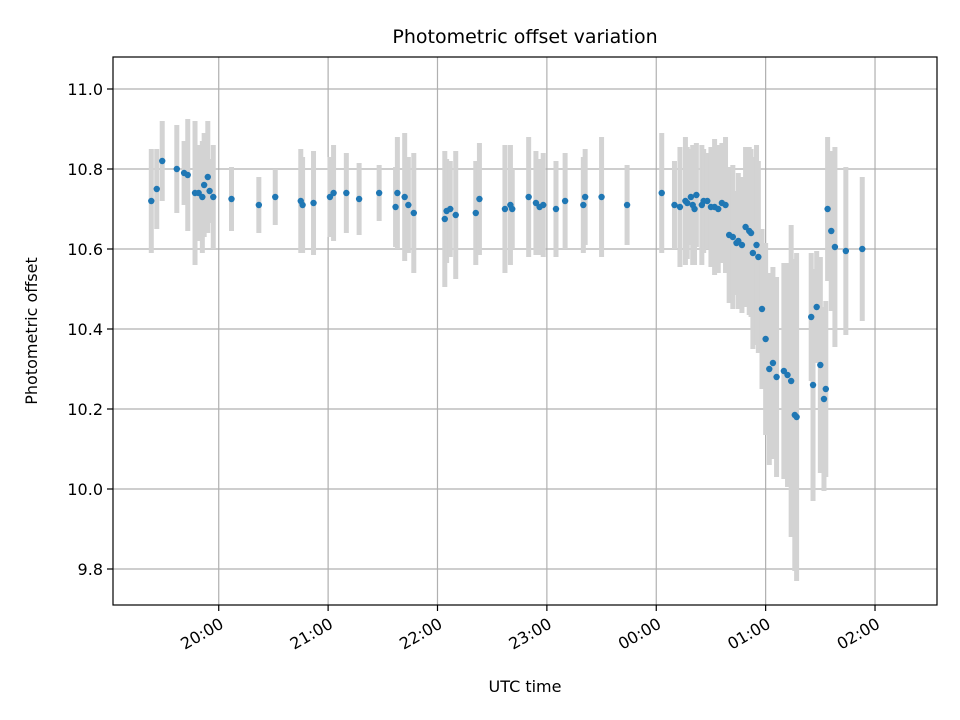 The image size is (960, 720). Describe the element at coordinates (85, 89) in the screenshot. I see `y-tick-label: 11.0` at that location.